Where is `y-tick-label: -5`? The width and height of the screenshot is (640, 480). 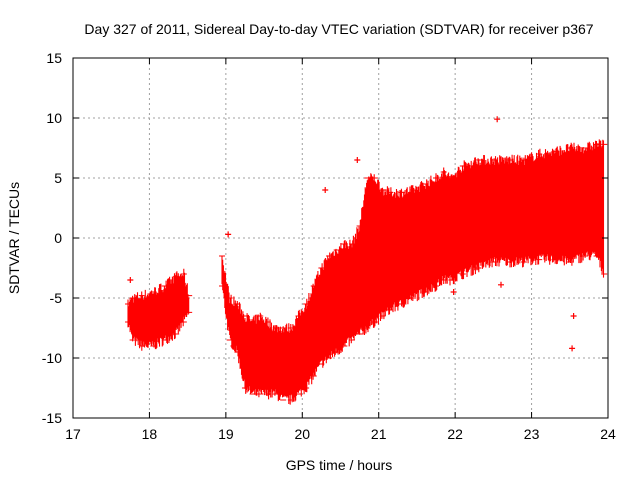
y-tick-label: -5 is located at coordinates (56, 298).